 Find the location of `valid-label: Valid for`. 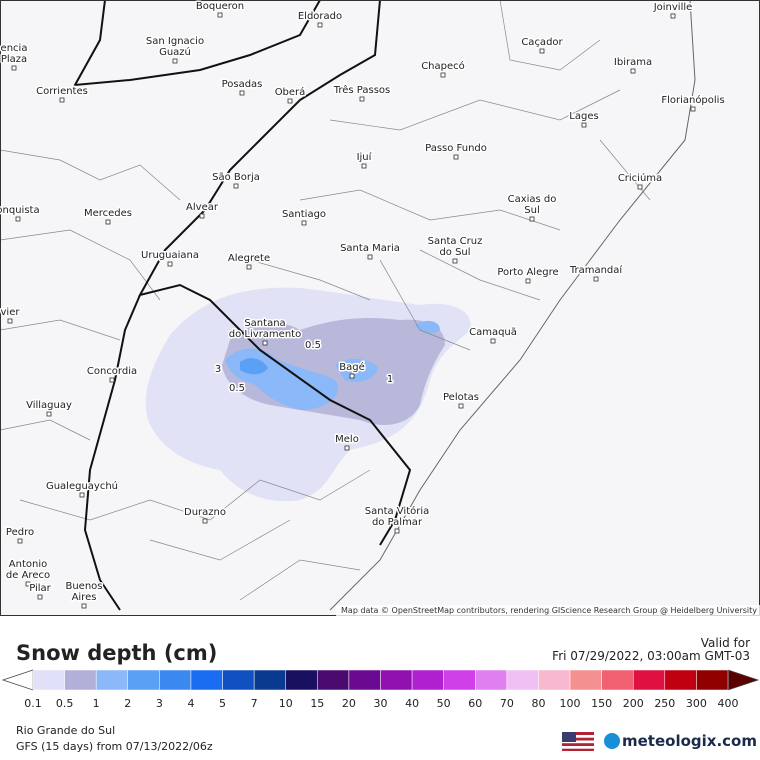

valid-label: Valid for is located at coordinates (725, 643).